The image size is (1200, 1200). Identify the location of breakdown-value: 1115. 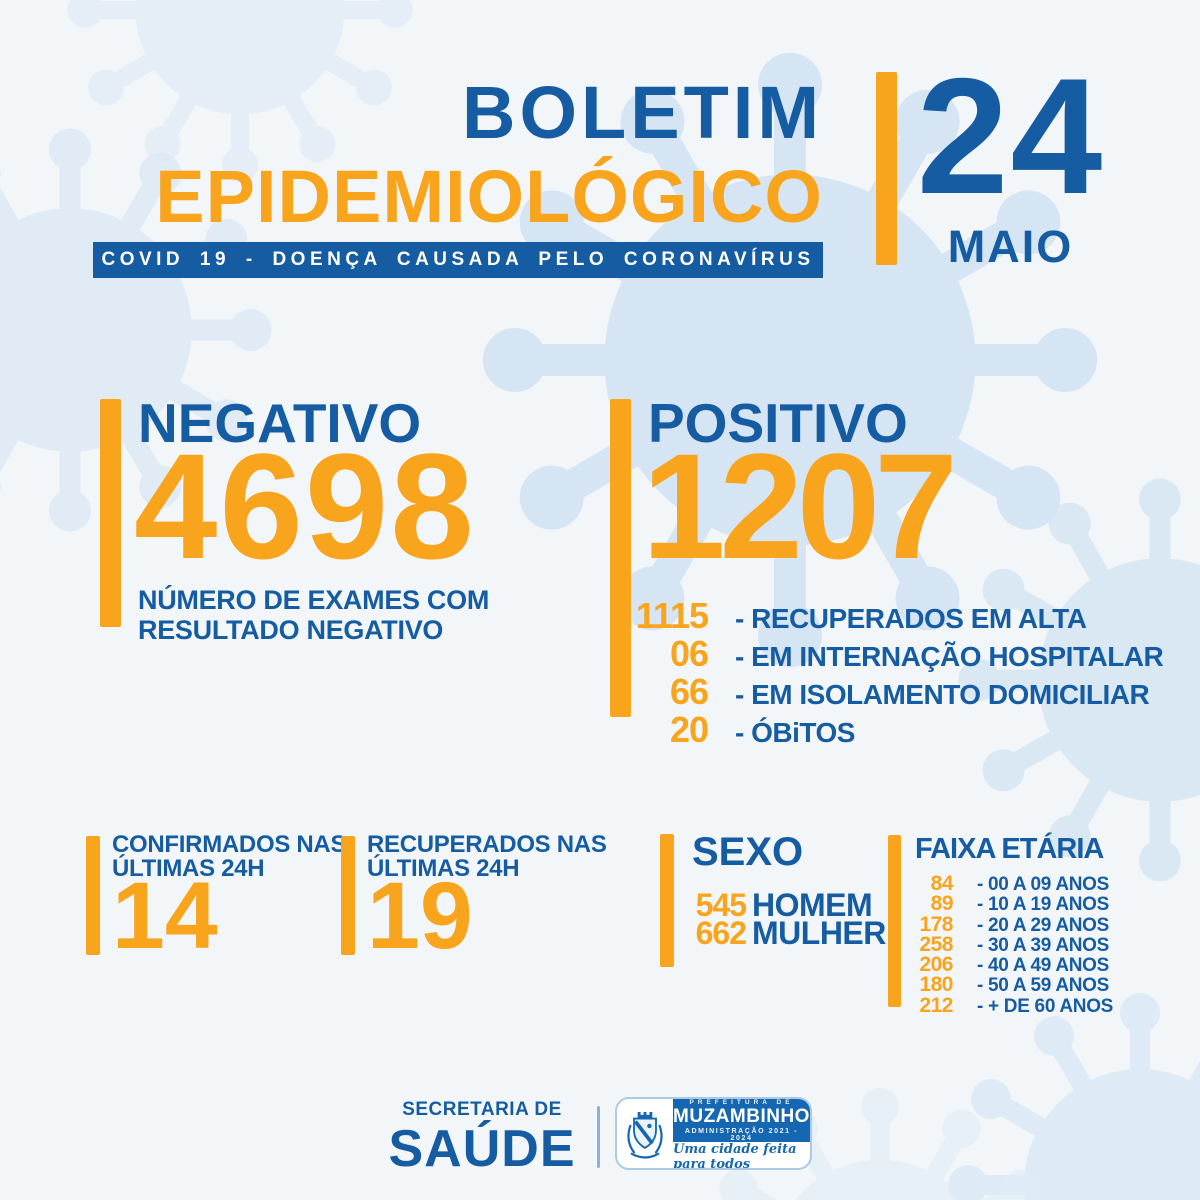
(672, 615).